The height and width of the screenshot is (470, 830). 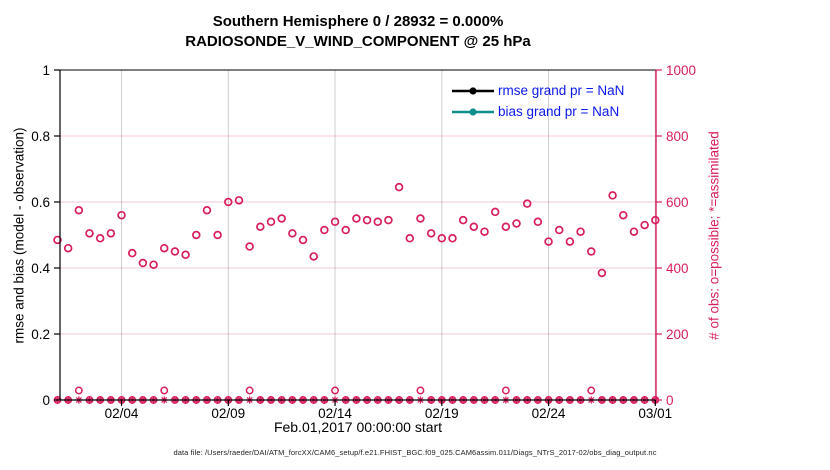 What do you see at coordinates (473, 90) in the screenshot?
I see `rmse-line-dot-icon` at bounding box center [473, 90].